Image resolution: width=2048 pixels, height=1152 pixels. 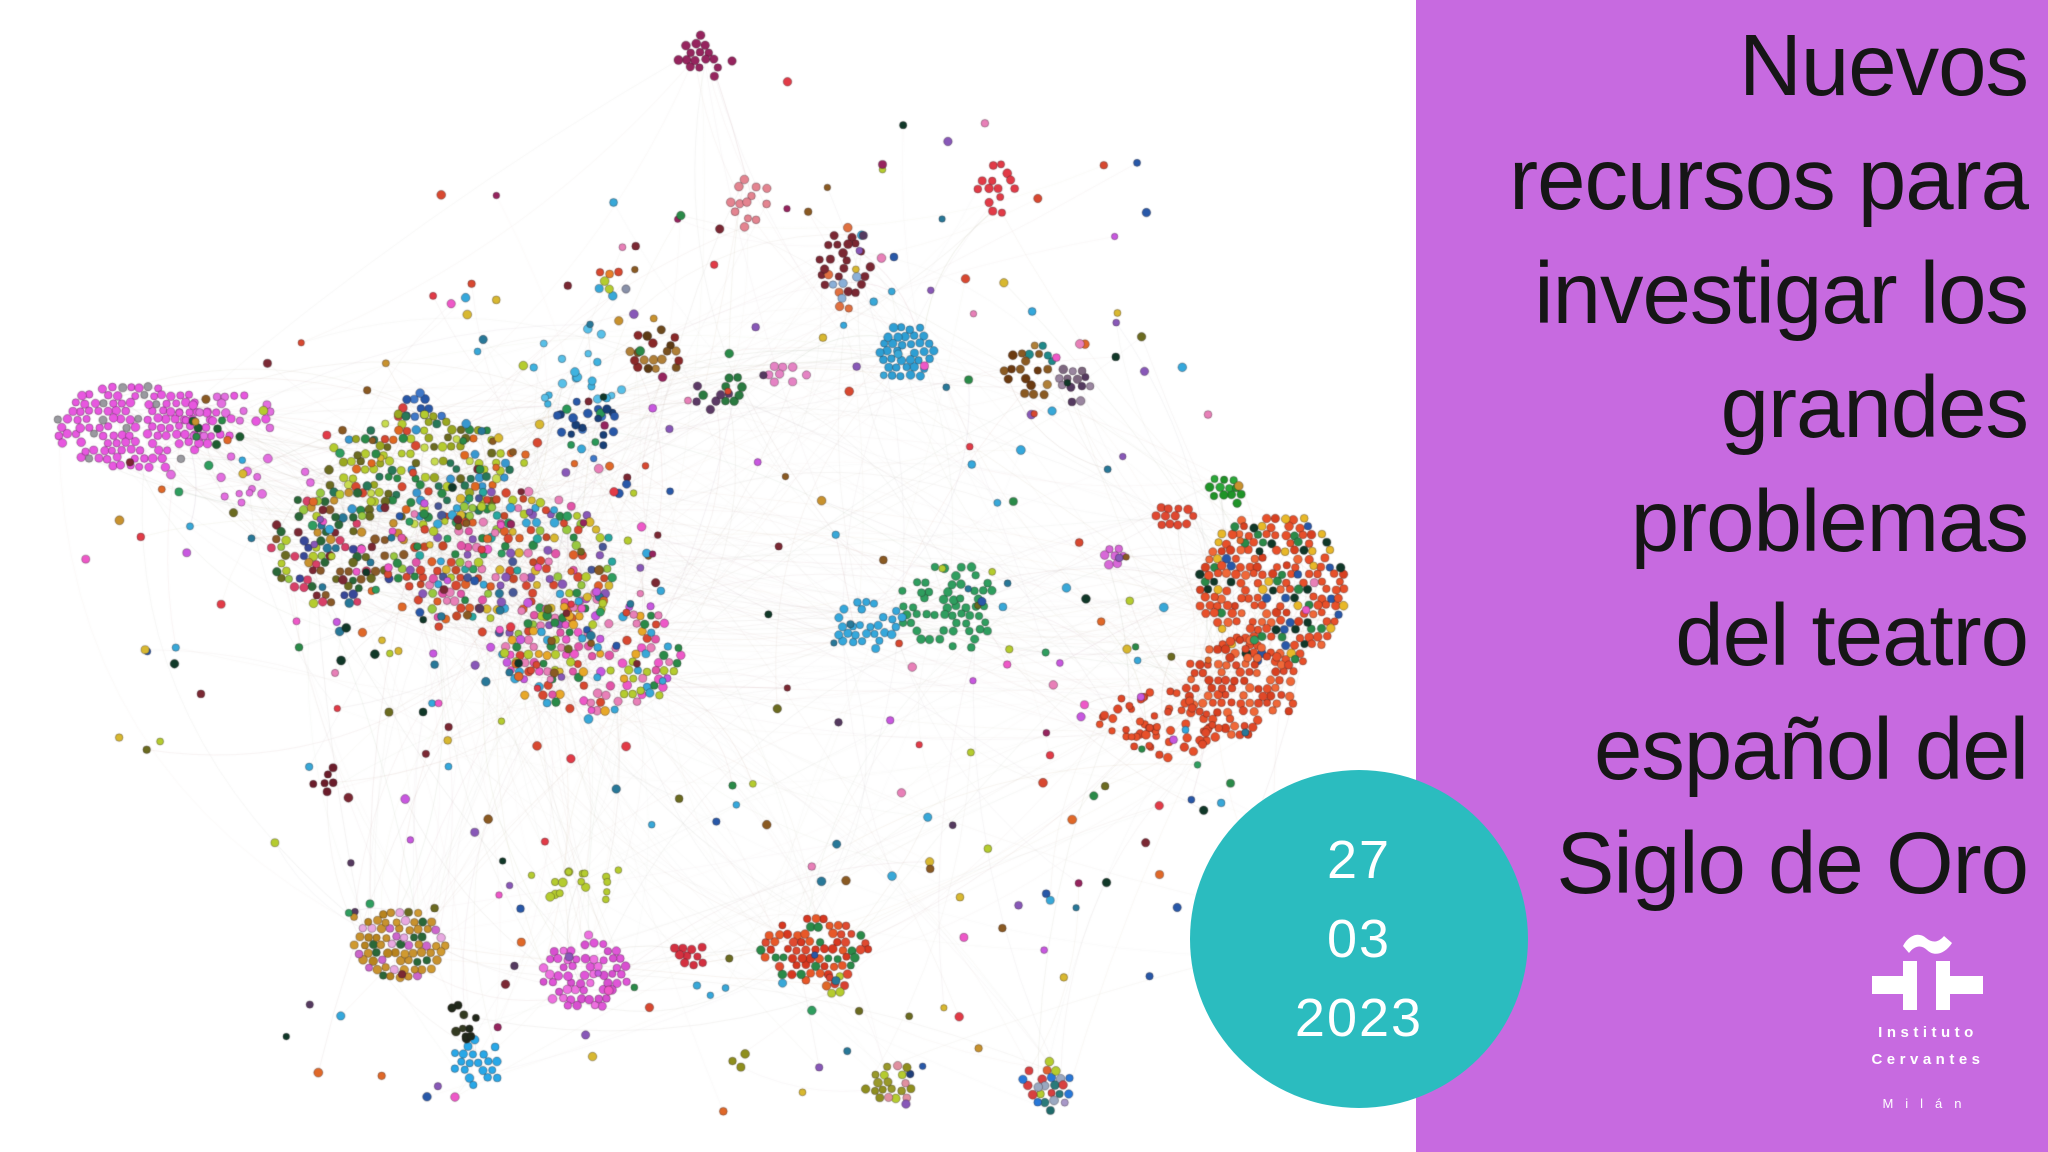 What do you see at coordinates (1811, 749) in the screenshot?
I see `title-line: español del` at bounding box center [1811, 749].